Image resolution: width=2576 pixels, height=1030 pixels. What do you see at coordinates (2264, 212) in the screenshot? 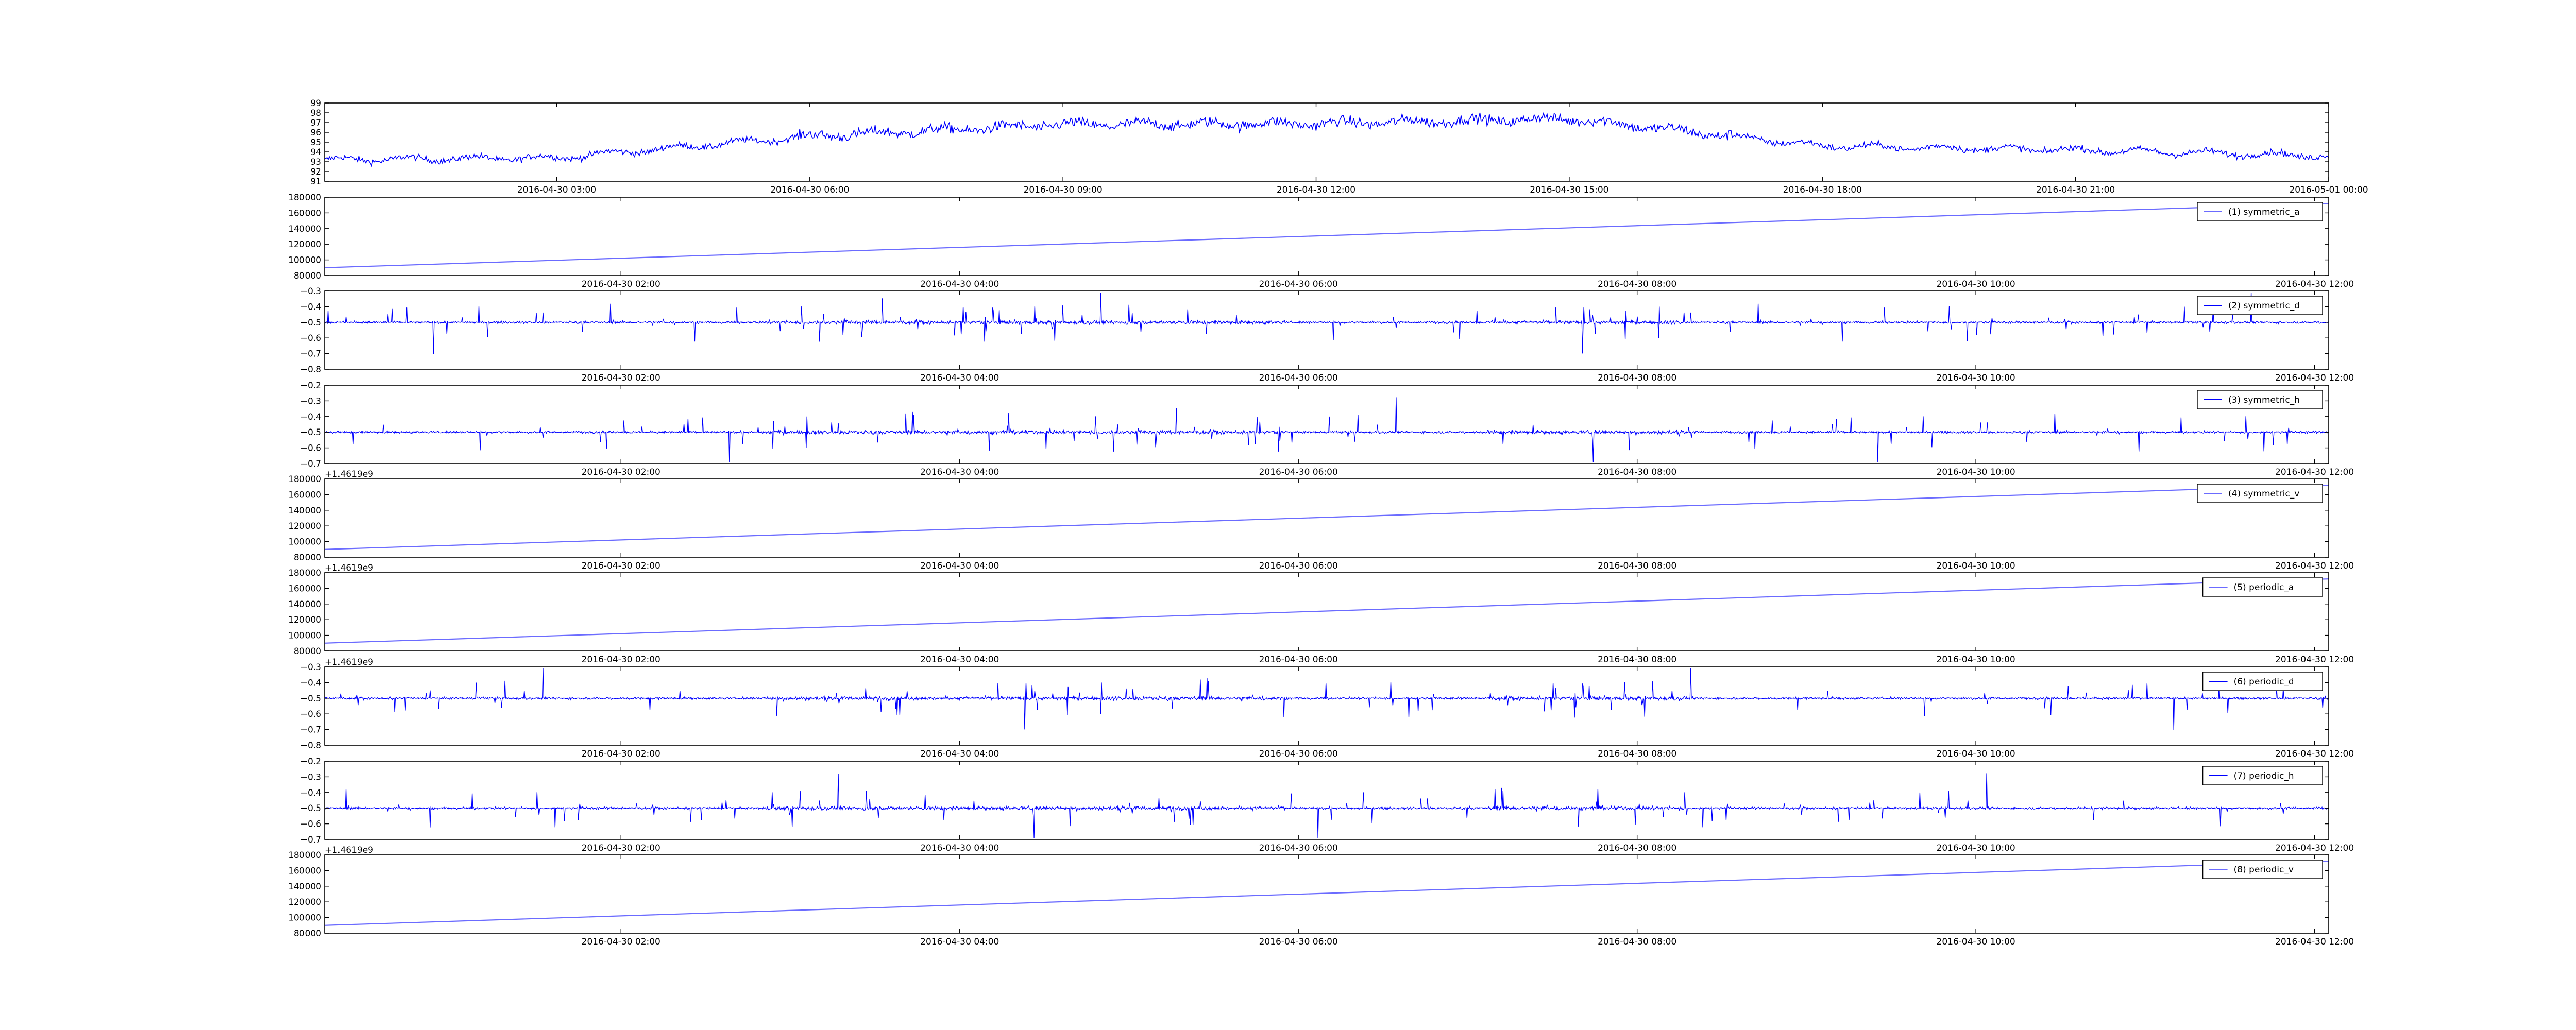
I see `legend-label: (1) symmetric_a` at bounding box center [2264, 212].